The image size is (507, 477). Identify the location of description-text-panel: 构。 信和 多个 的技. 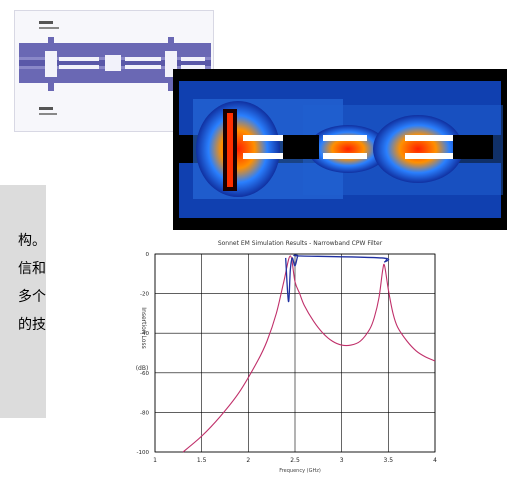
(23, 301).